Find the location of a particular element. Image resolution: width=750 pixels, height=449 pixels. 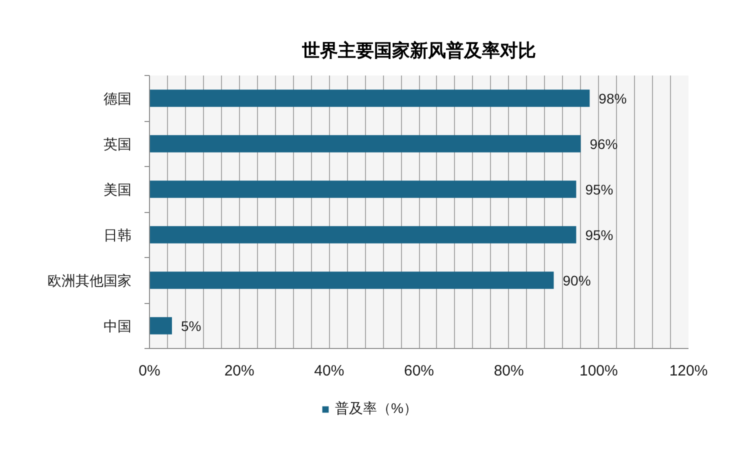

y-tick-label: 欧洲其他国家 is located at coordinates (90, 280).